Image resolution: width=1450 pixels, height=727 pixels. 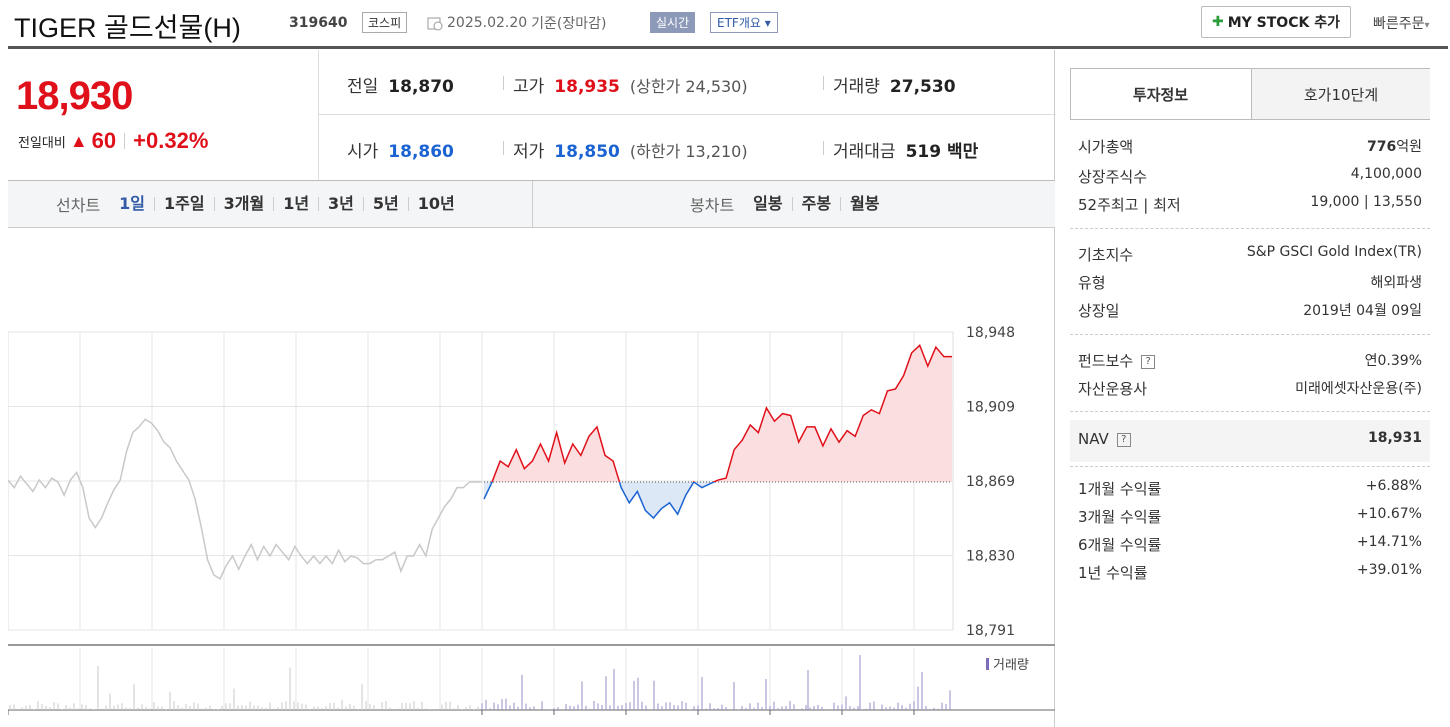 What do you see at coordinates (1250, 146) in the screenshot?
I see `market-cap-row: 시가총액 776억원` at bounding box center [1250, 146].